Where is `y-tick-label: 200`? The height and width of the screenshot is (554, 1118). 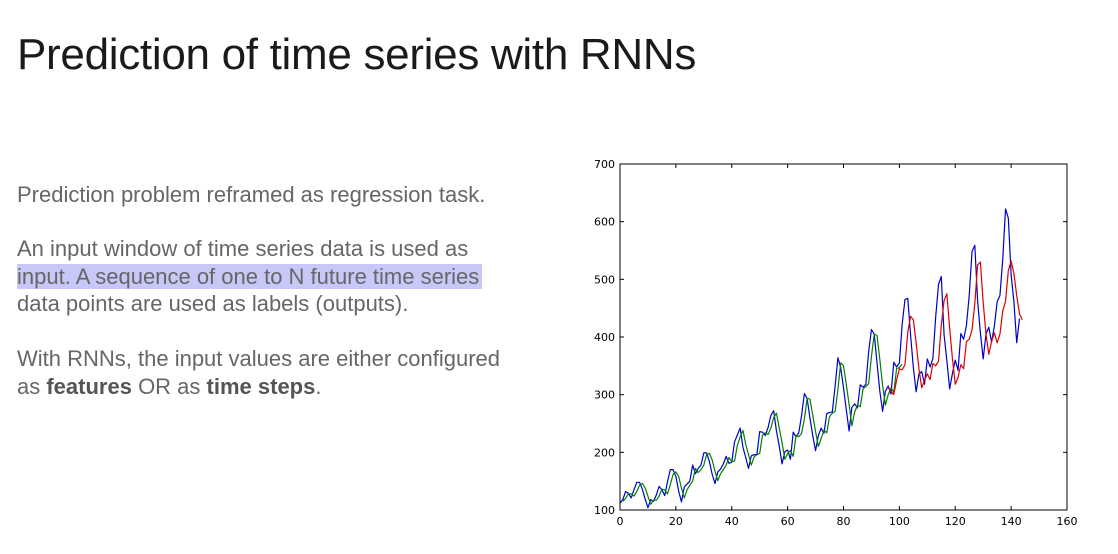 y-tick-label: 200 is located at coordinates (604, 452).